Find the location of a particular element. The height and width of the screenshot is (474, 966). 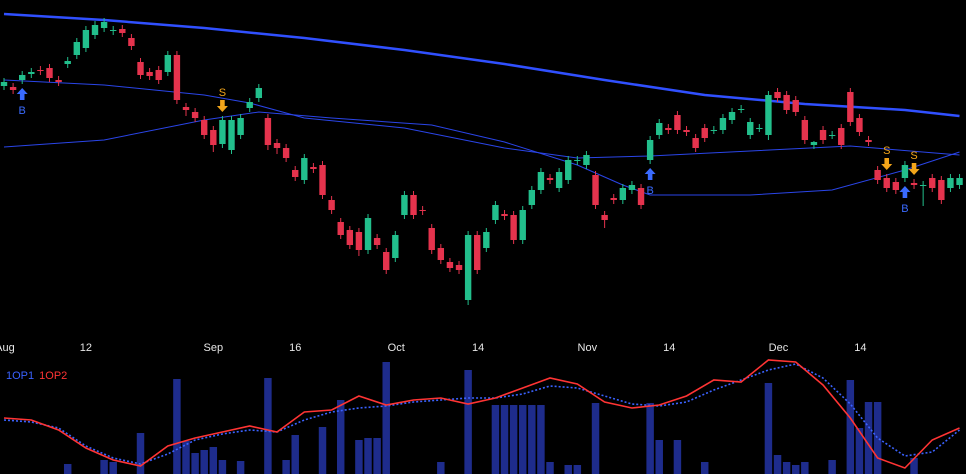

x-tick-label: 16 is located at coordinates (295, 348).